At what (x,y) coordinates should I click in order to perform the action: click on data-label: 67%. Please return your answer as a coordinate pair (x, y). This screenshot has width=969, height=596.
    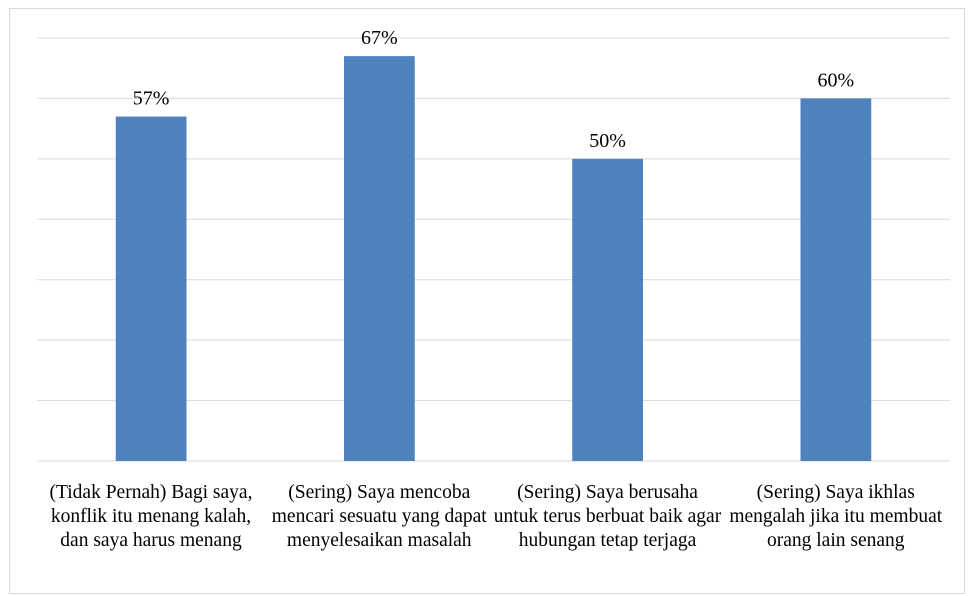
    Looking at the image, I should click on (379, 38).